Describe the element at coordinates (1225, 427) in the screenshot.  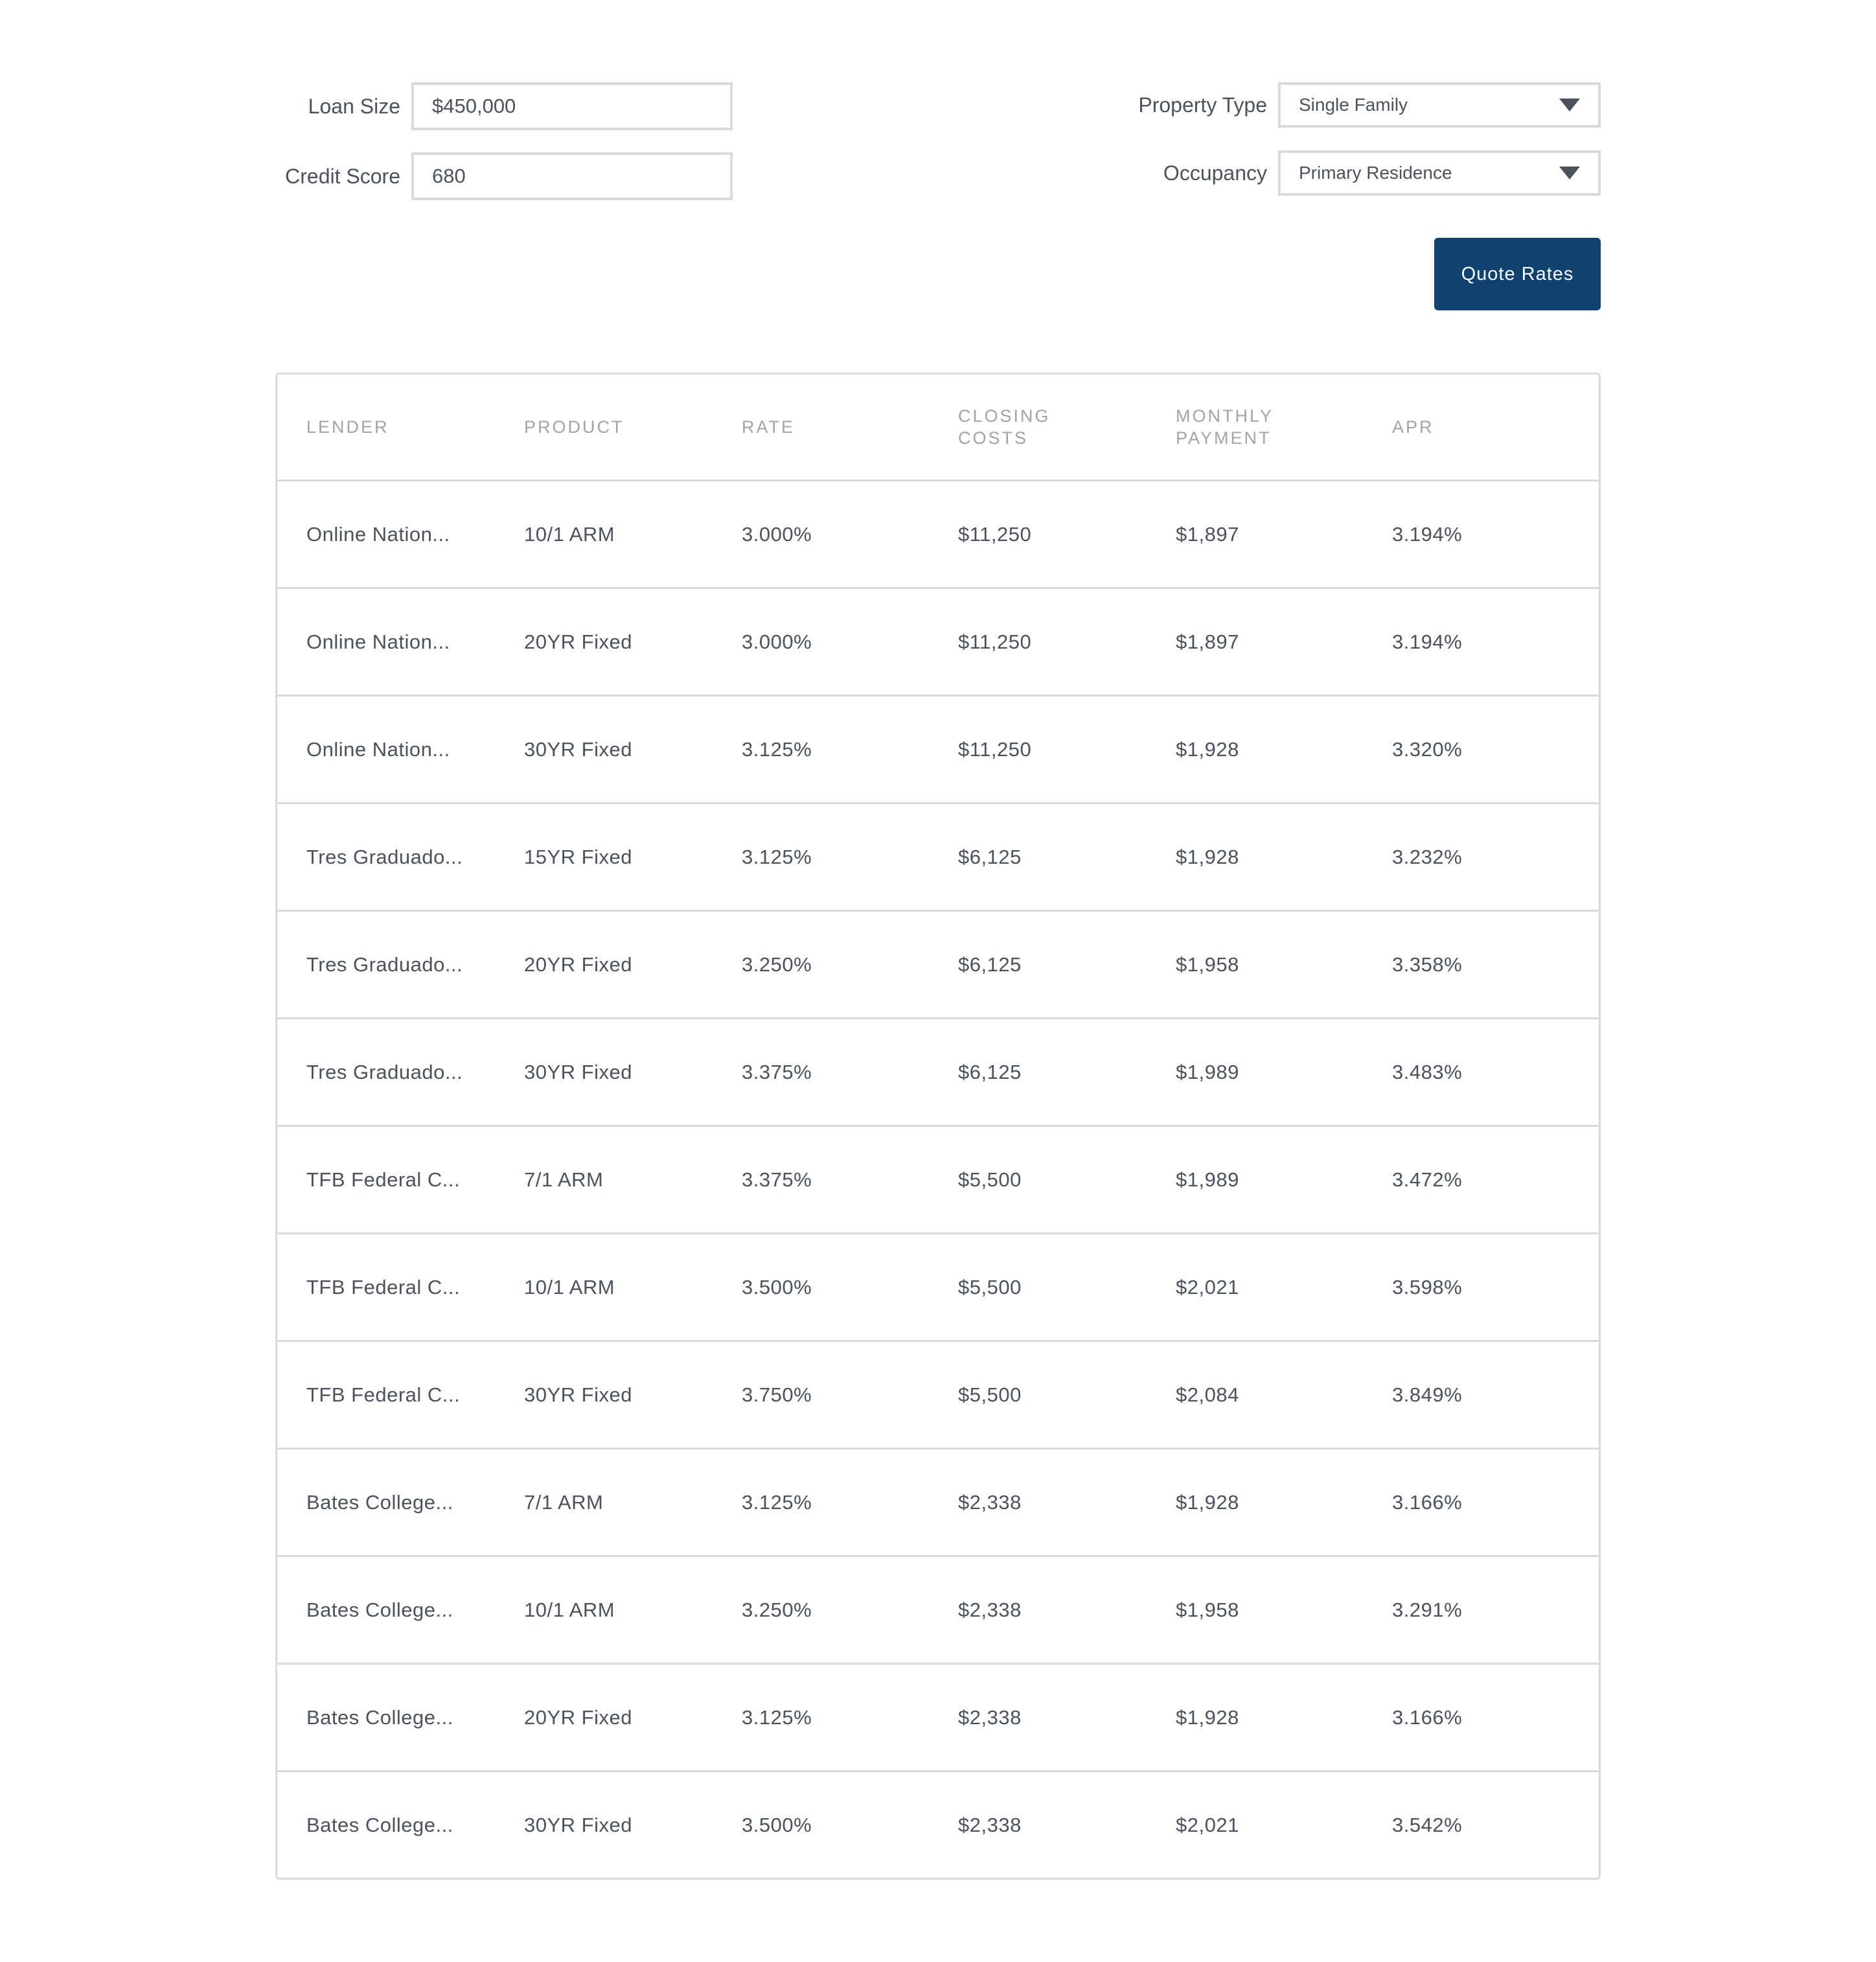
I see `header-monthly-payment: MONTHLY PAYMENT` at that location.